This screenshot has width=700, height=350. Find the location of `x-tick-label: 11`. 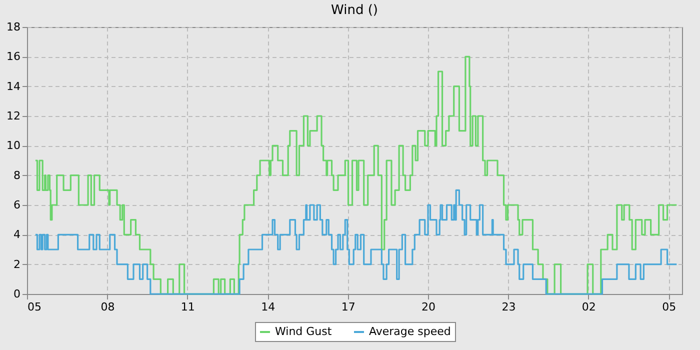

x-tick-label: 11 is located at coordinates (187, 307).